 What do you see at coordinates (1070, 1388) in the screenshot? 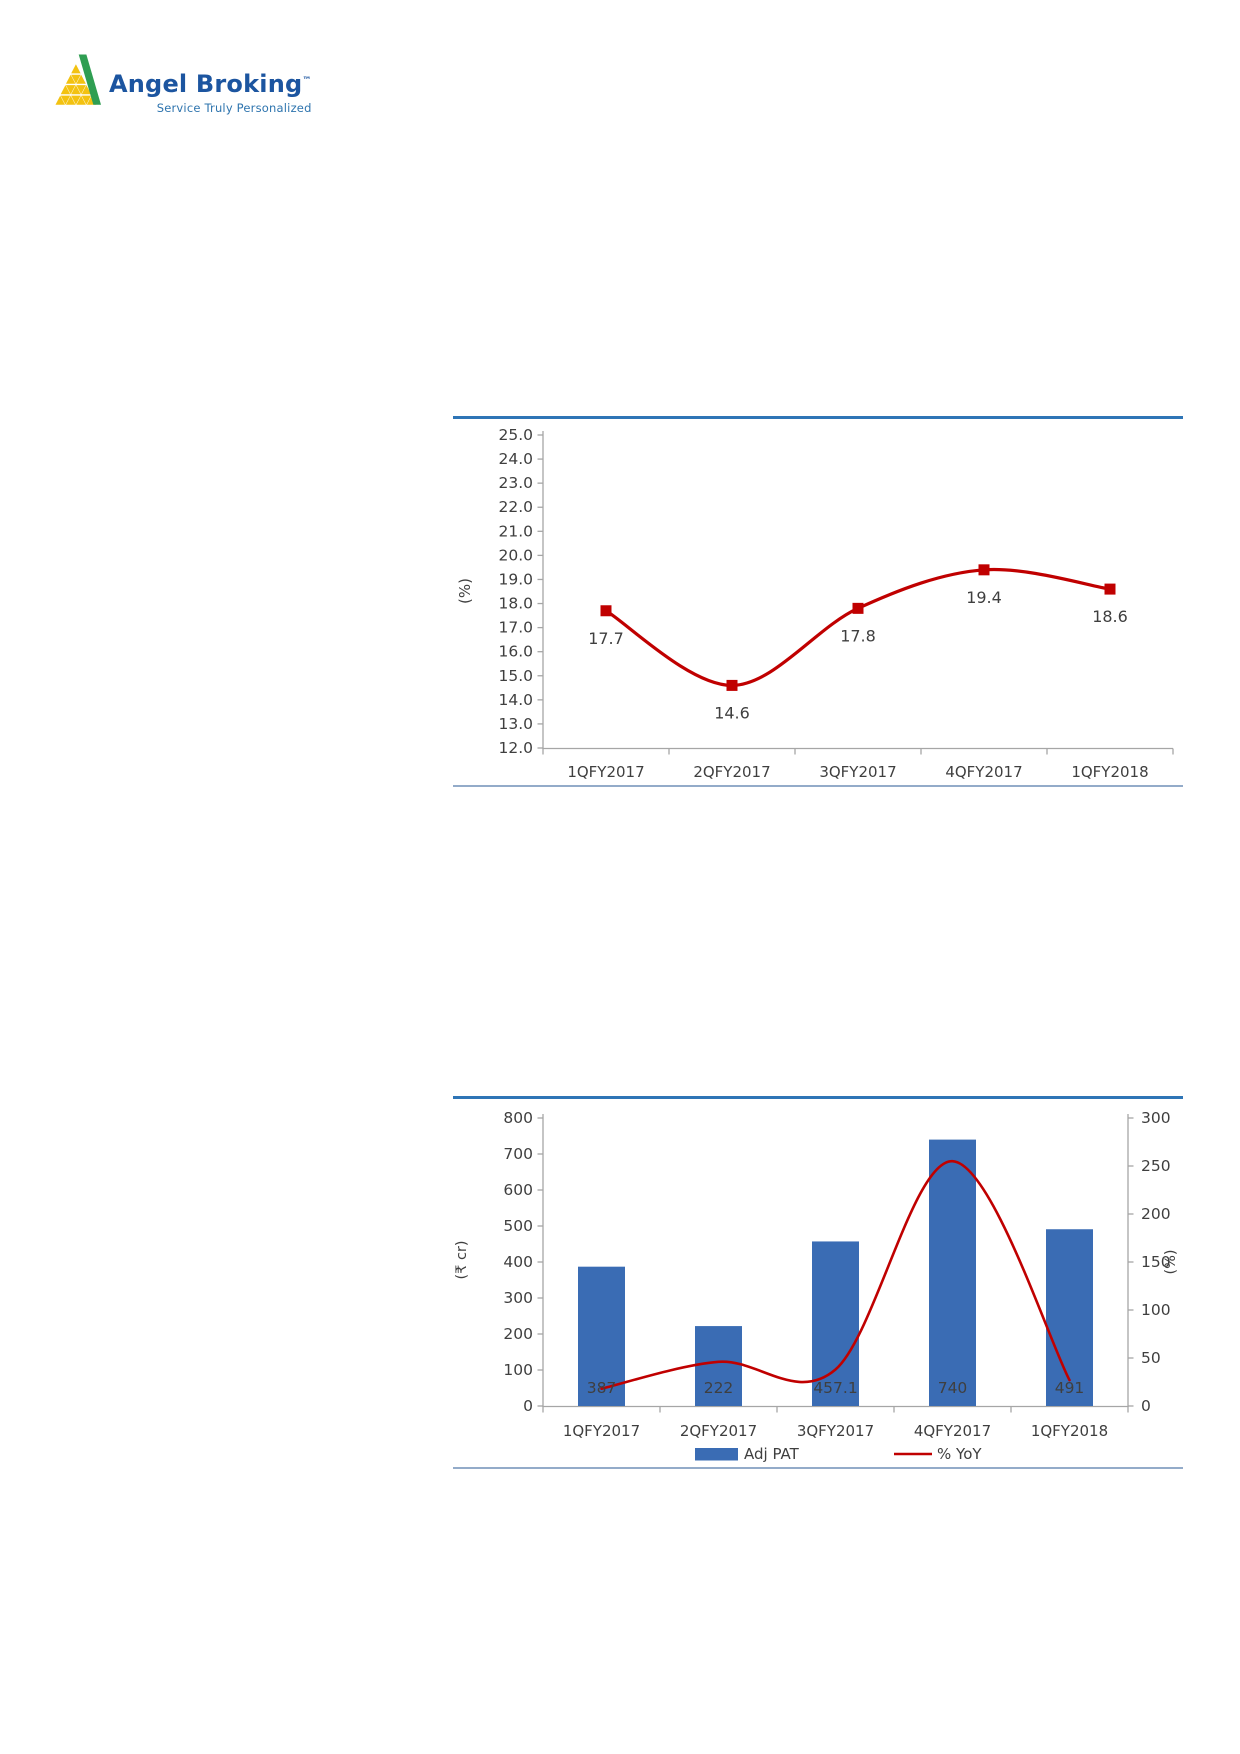
I see `bar-data-label: 491` at bounding box center [1070, 1388].